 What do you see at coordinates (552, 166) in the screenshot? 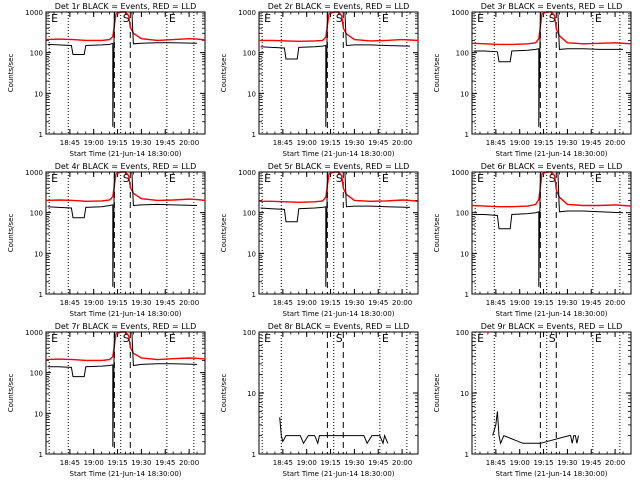
I see `chart-title: Det 6r BLACK = Events, RED = LLD` at bounding box center [552, 166].